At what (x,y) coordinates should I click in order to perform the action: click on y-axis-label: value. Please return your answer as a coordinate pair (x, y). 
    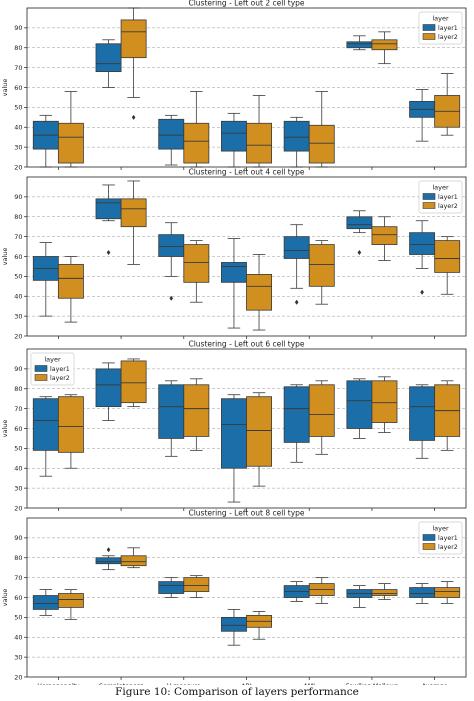
    Looking at the image, I should click on (5, 257).